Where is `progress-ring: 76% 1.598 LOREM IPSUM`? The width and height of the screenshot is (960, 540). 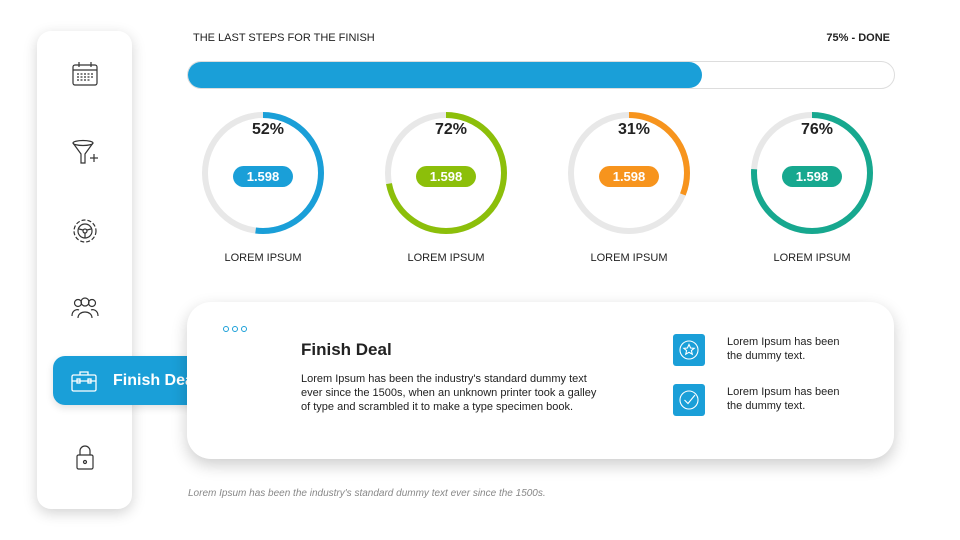 progress-ring: 76% 1.598 LOREM IPSUM is located at coordinates (812, 195).